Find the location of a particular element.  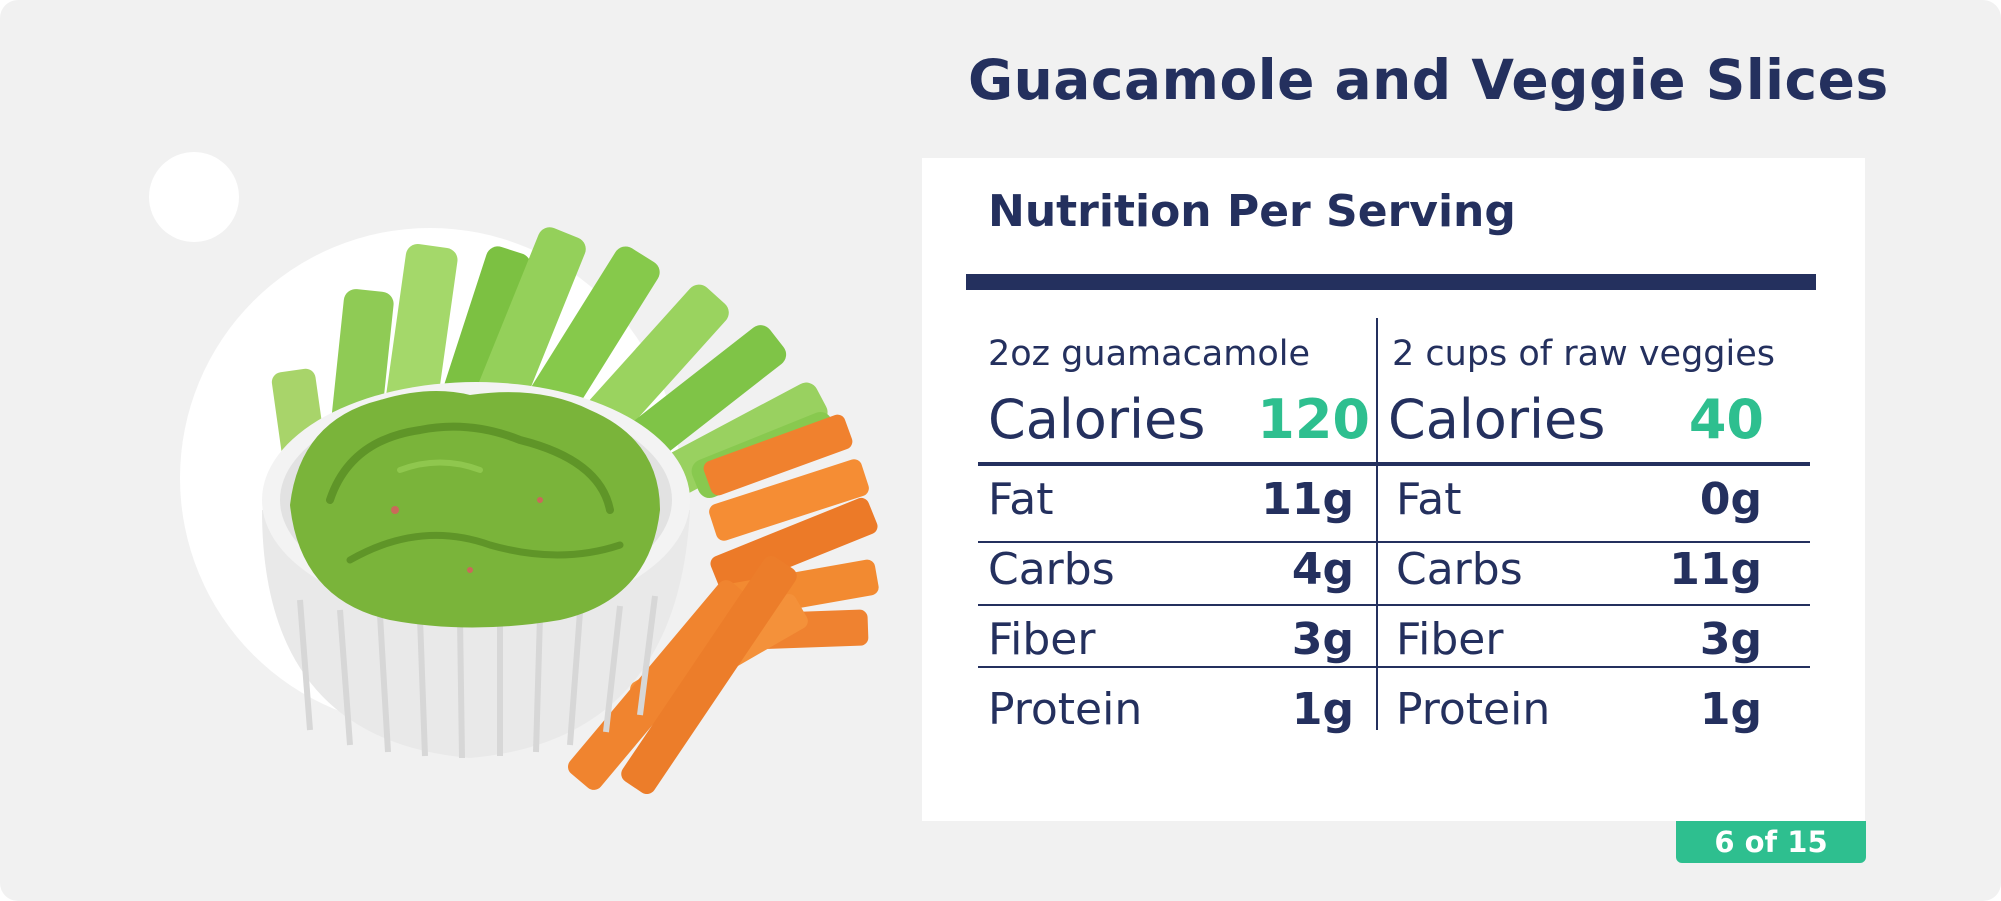

heading-rule is located at coordinates (1391, 282).